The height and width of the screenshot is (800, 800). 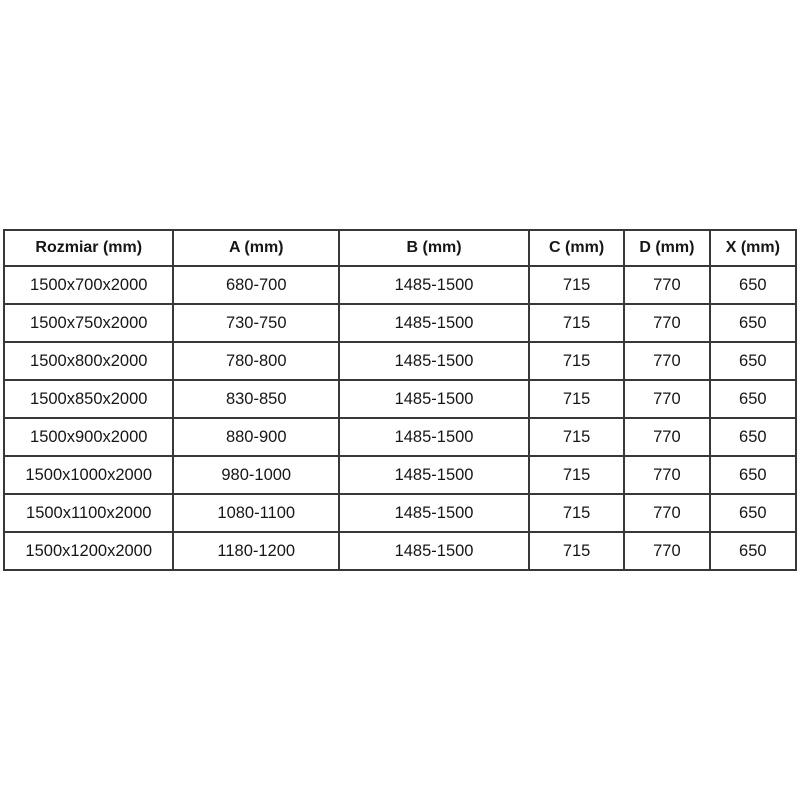 I want to click on table-row: 1500x700x2000 680-700 1485-1500 715 770 650, so click(x=400, y=285).